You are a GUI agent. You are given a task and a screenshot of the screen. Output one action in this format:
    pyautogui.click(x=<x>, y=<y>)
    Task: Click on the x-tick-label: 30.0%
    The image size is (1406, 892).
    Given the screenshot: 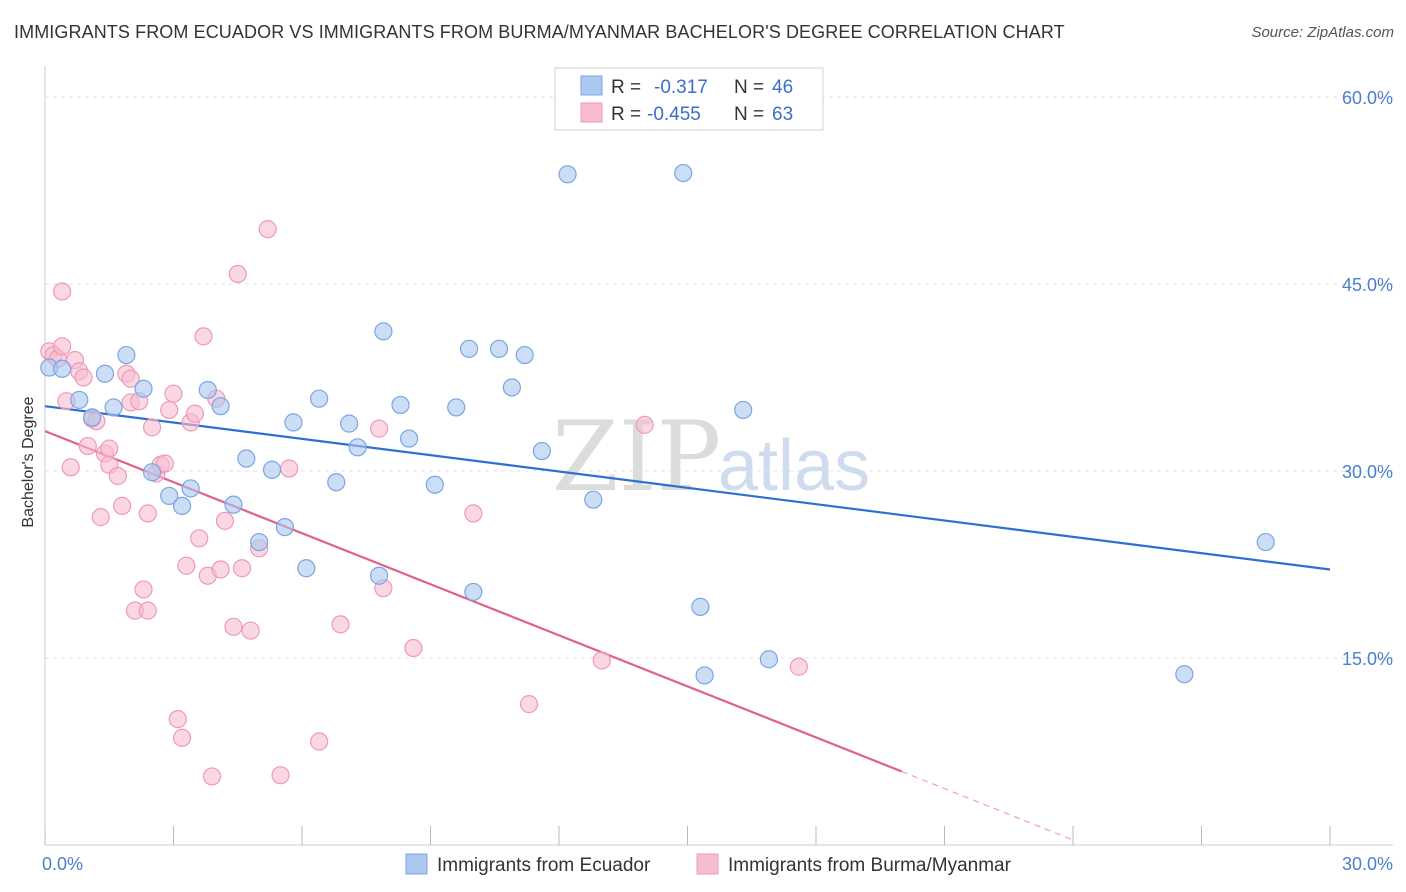 What is the action you would take?
    pyautogui.click(x=1367, y=864)
    